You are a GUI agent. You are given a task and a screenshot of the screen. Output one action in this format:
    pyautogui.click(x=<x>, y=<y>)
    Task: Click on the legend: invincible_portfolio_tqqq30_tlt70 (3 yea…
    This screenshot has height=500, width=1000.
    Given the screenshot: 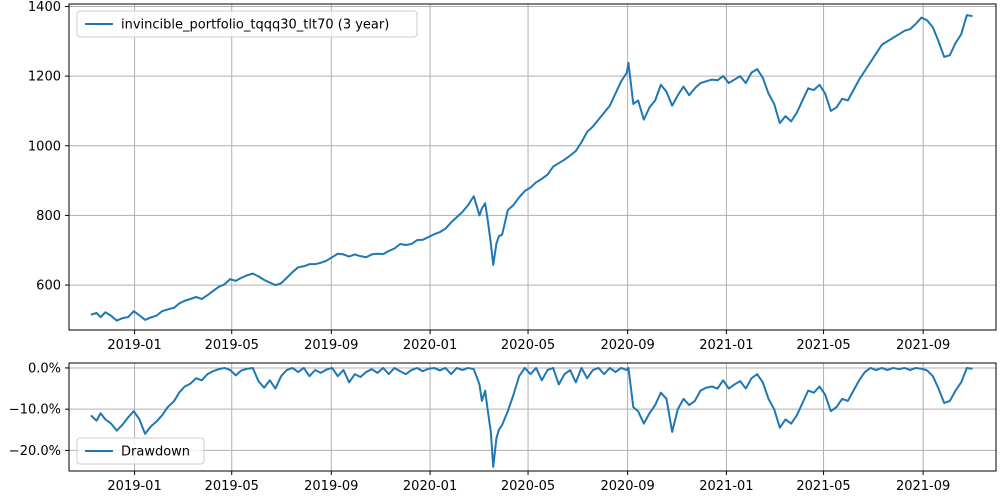 What is the action you would take?
    pyautogui.click(x=247, y=24)
    